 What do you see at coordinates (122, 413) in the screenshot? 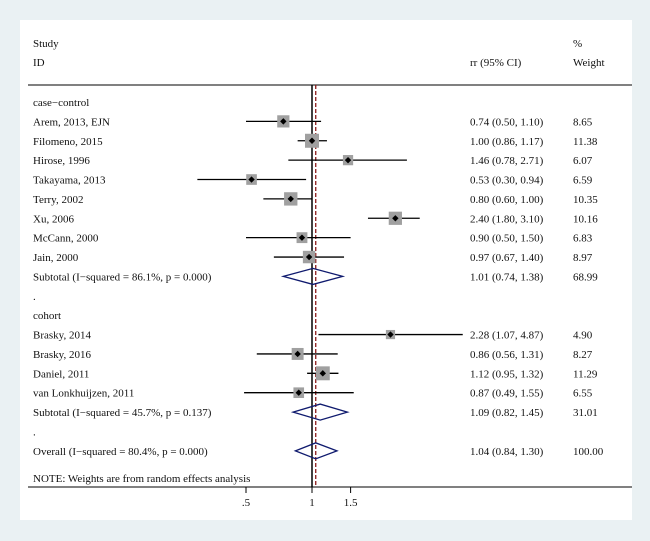
I see `subtotal-label: Subtotal (I−squared = 45.7%, p = 0.137)` at bounding box center [122, 413].